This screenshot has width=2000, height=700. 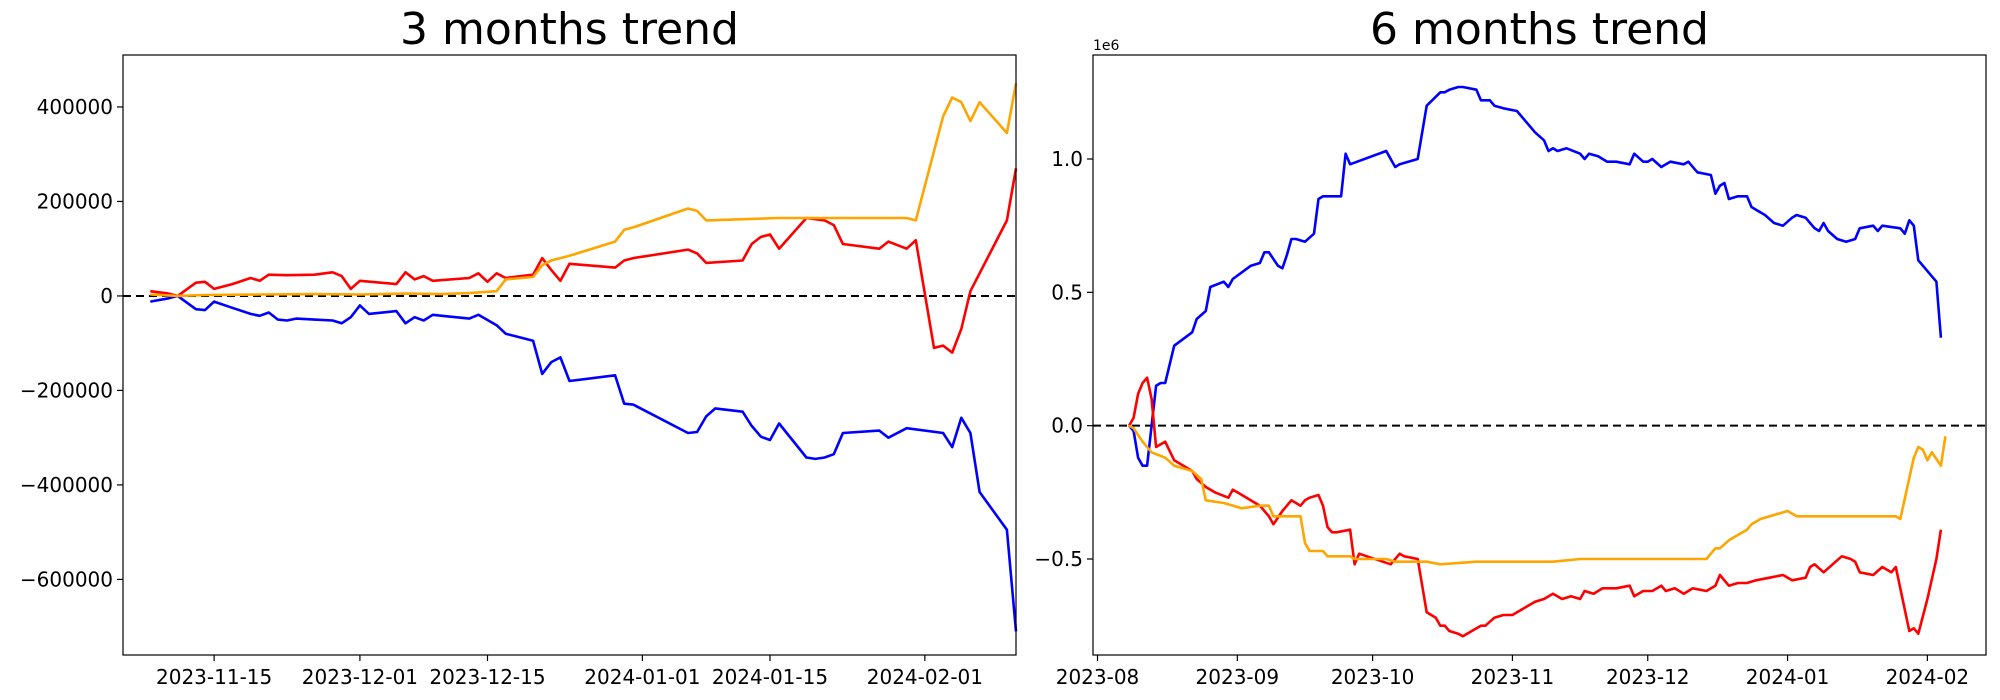 I want to click on x-tick-label: 2024-02-01, so click(x=925, y=677).